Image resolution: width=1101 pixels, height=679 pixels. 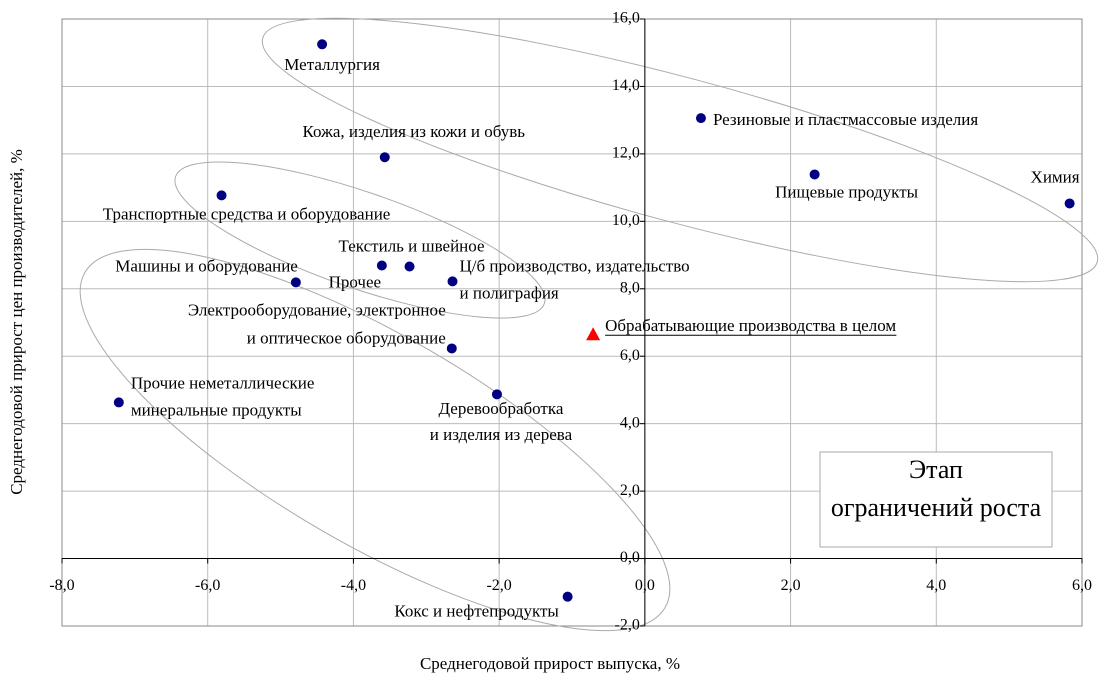 I want to click on y-tick-label: -2,0, so click(x=627, y=625).